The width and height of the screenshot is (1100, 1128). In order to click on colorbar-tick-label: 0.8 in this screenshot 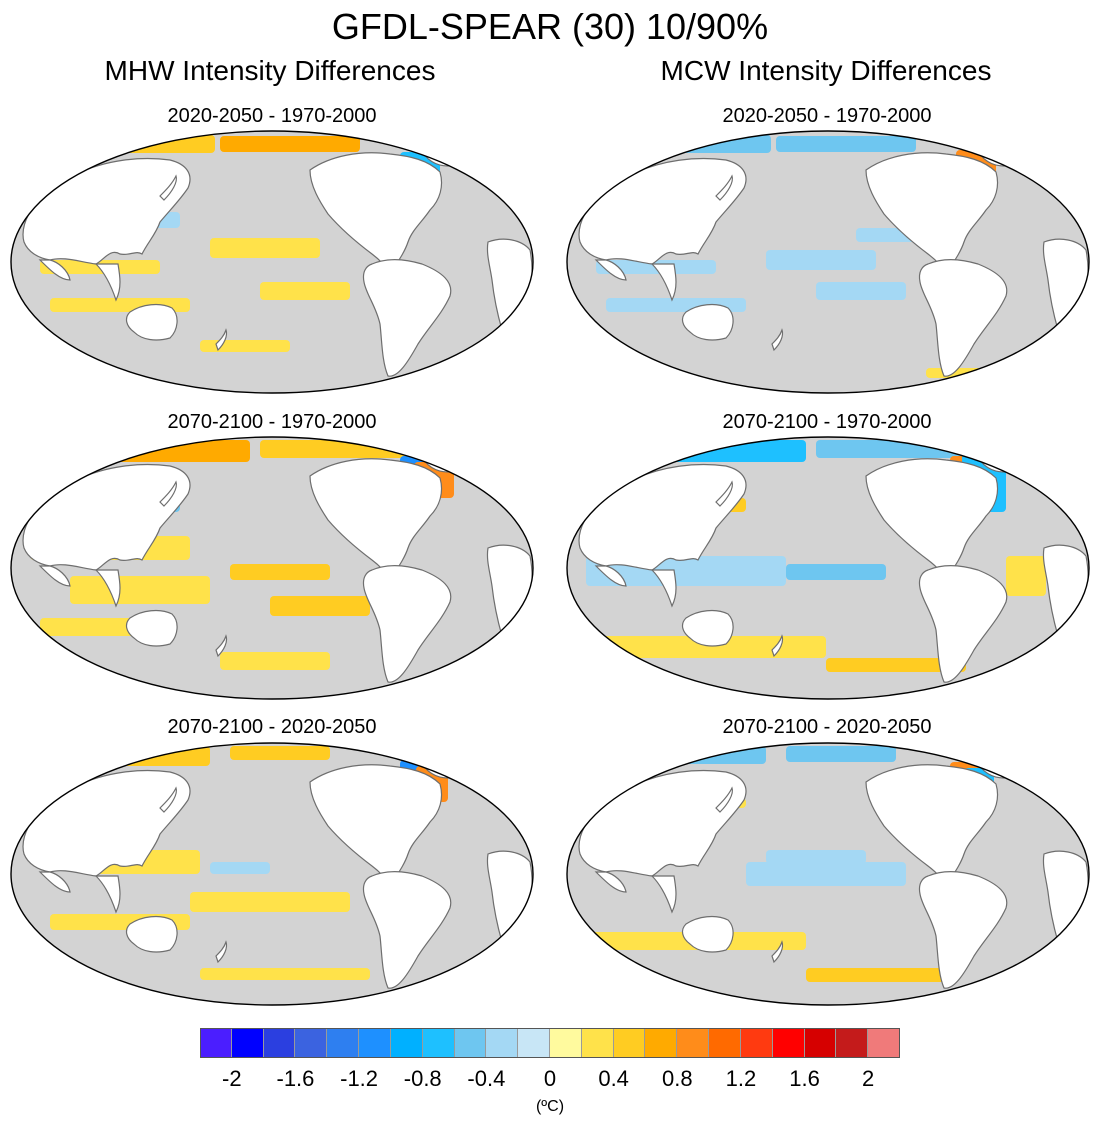, I will do `click(677, 1078)`.